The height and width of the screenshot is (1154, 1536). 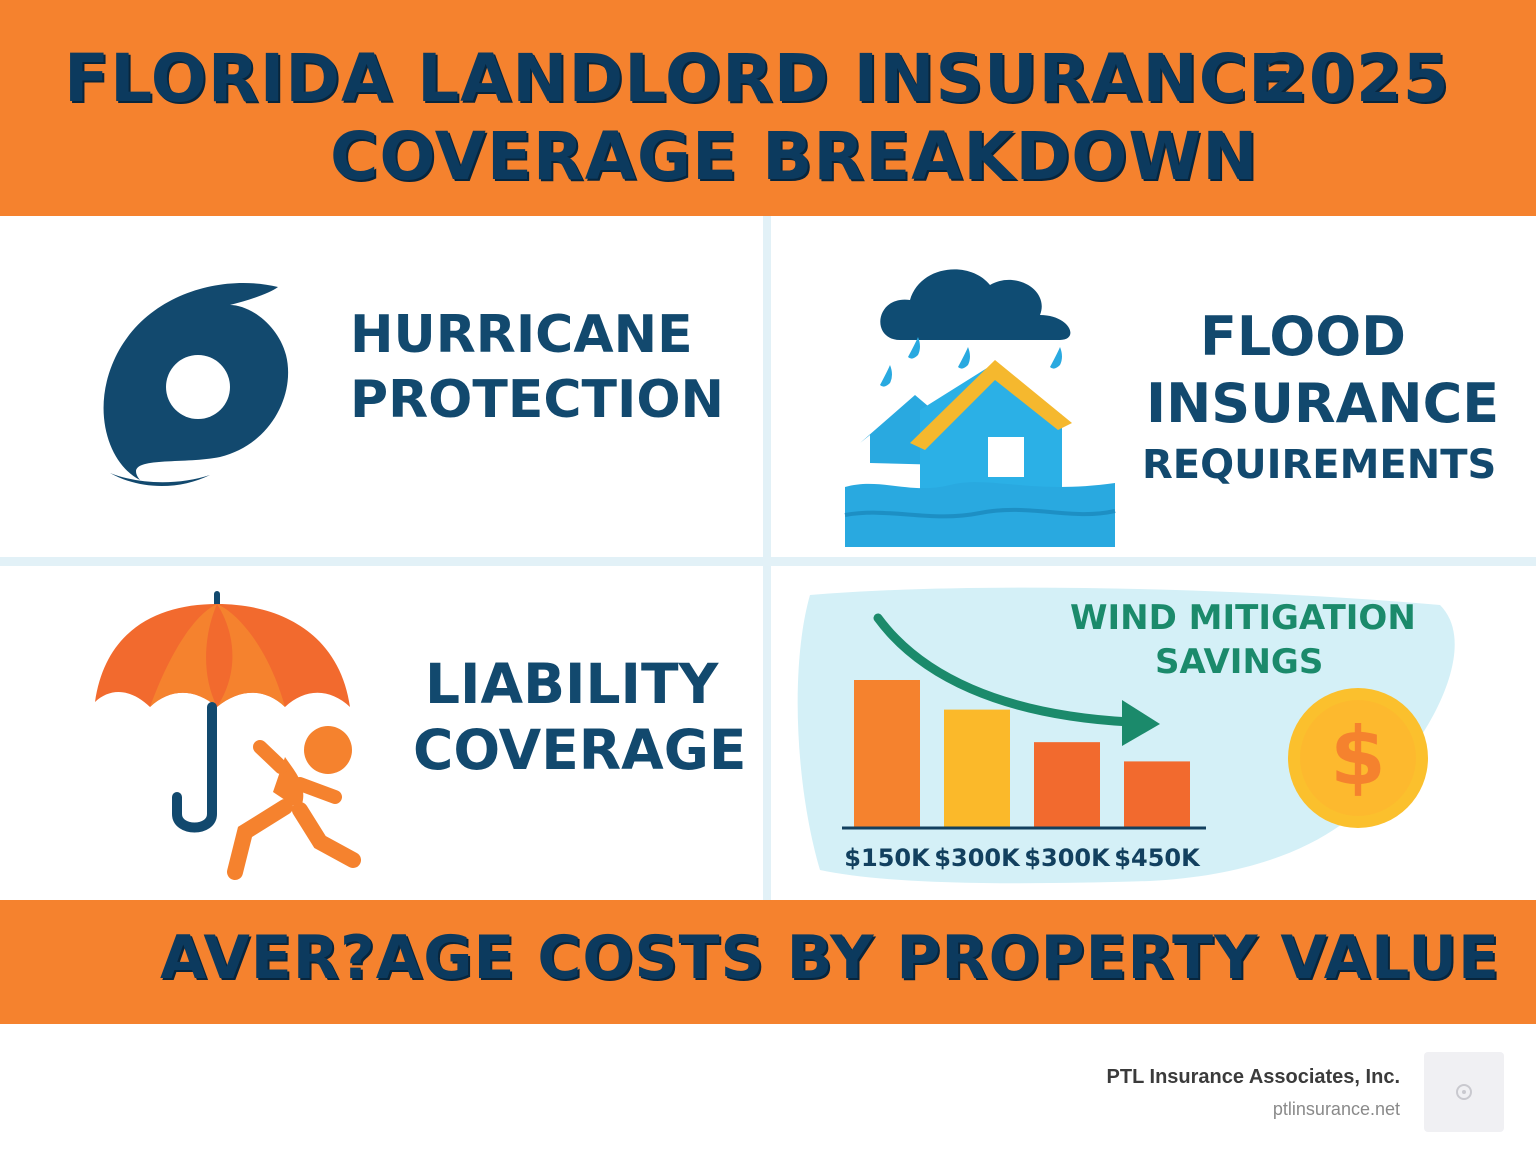 What do you see at coordinates (1004, 670) in the screenshot?
I see `downward-trend-arrow` at bounding box center [1004, 670].